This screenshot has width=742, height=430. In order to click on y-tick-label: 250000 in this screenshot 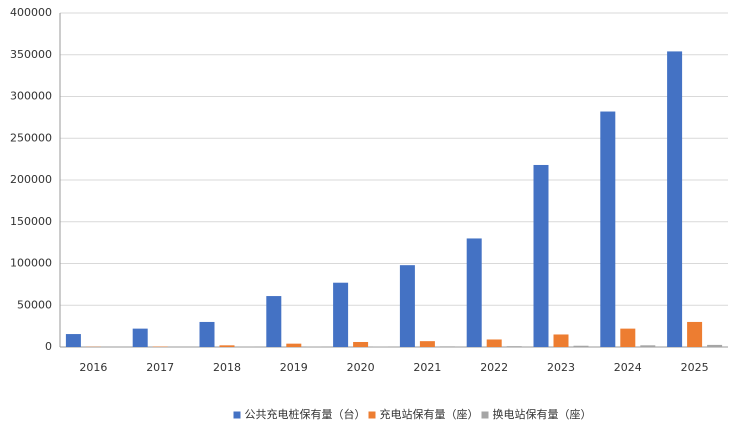, I will do `click(31, 137)`.